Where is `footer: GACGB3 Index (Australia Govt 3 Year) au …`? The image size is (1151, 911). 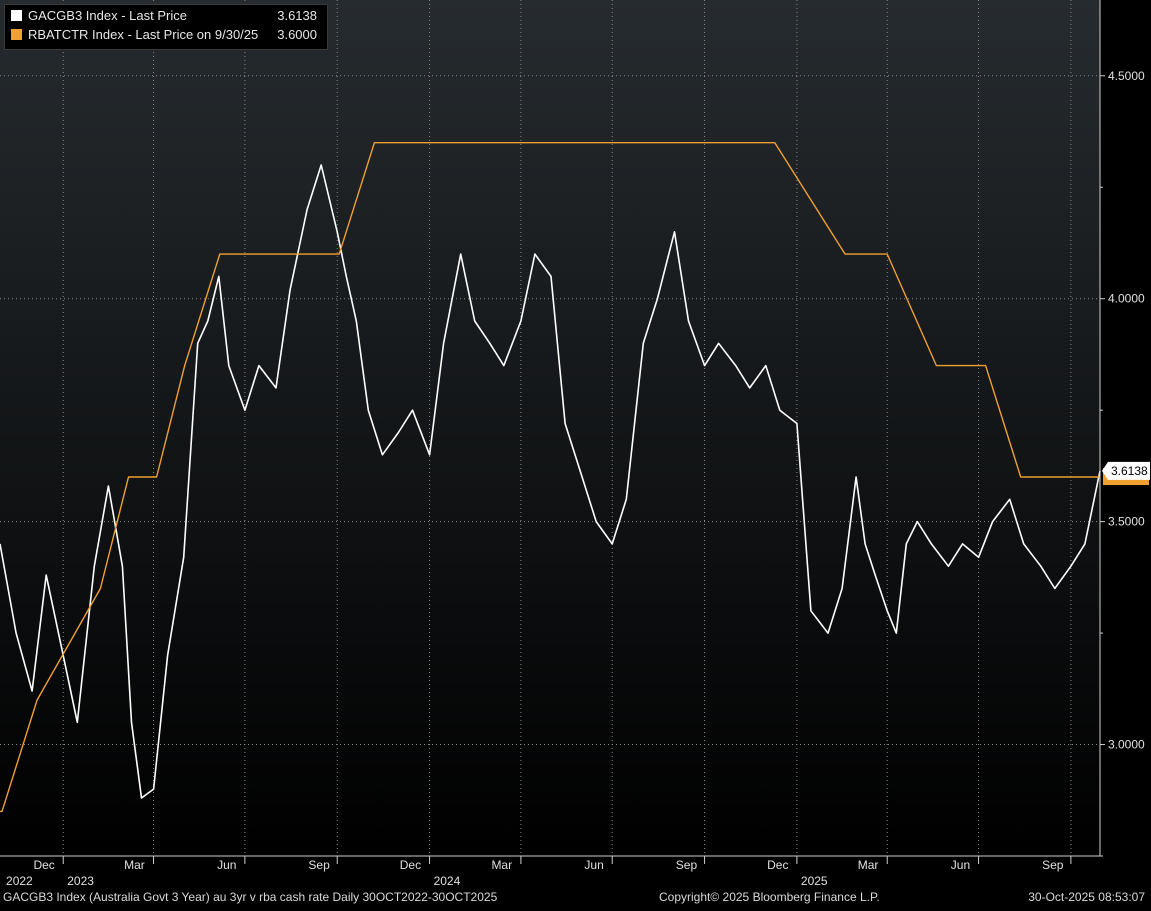
footer: GACGB3 Index (Australia Govt 3 Year) au … is located at coordinates (575, 897).